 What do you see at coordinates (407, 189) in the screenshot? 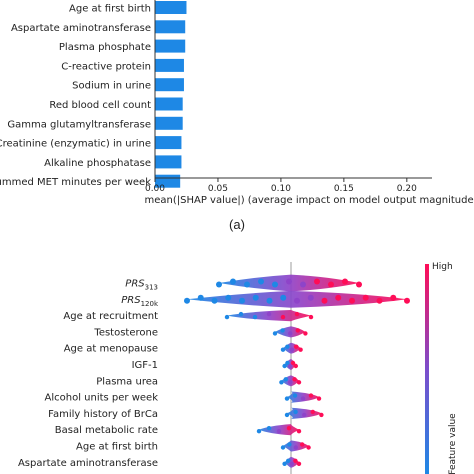
I see `x-tick-label: 0.20` at bounding box center [407, 189].